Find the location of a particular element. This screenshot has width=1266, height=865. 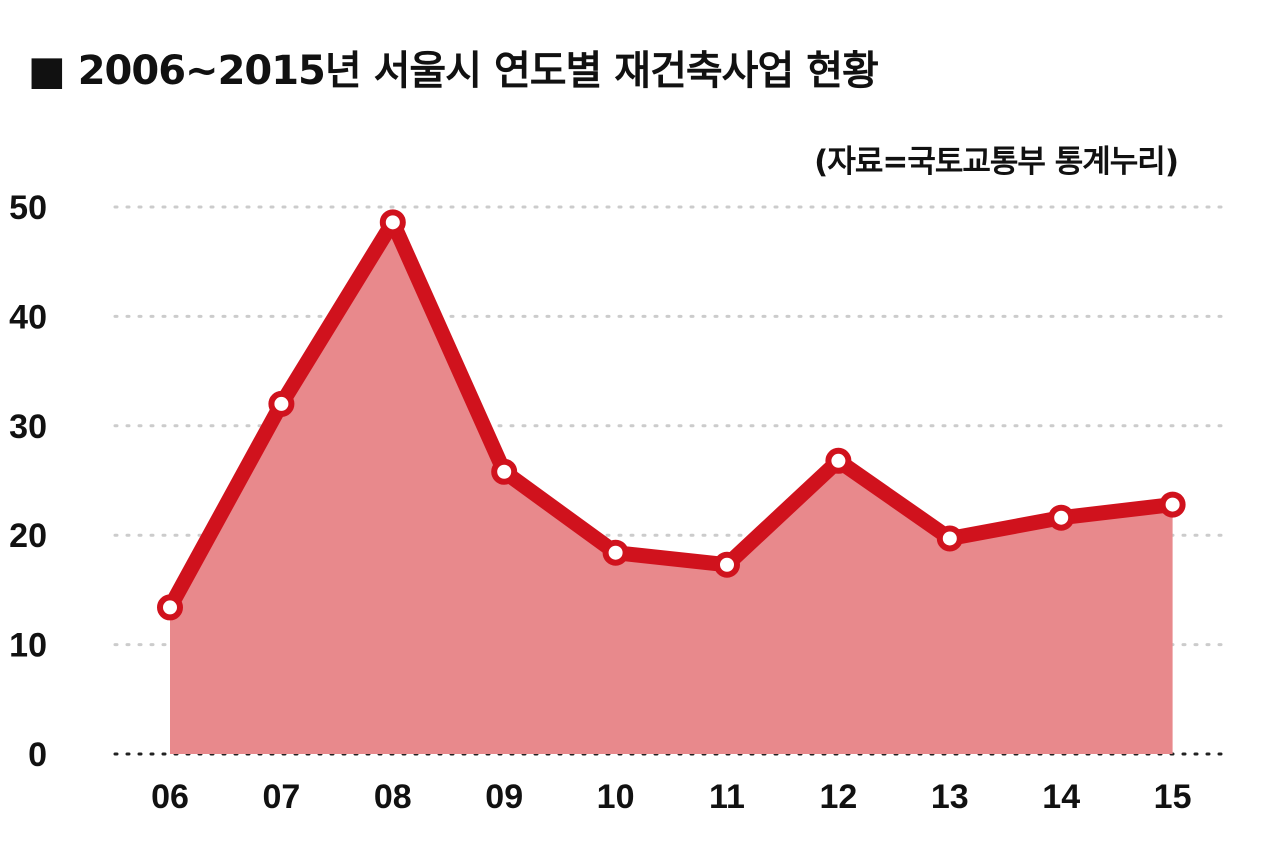

x-tick-label: 06 is located at coordinates (170, 797).